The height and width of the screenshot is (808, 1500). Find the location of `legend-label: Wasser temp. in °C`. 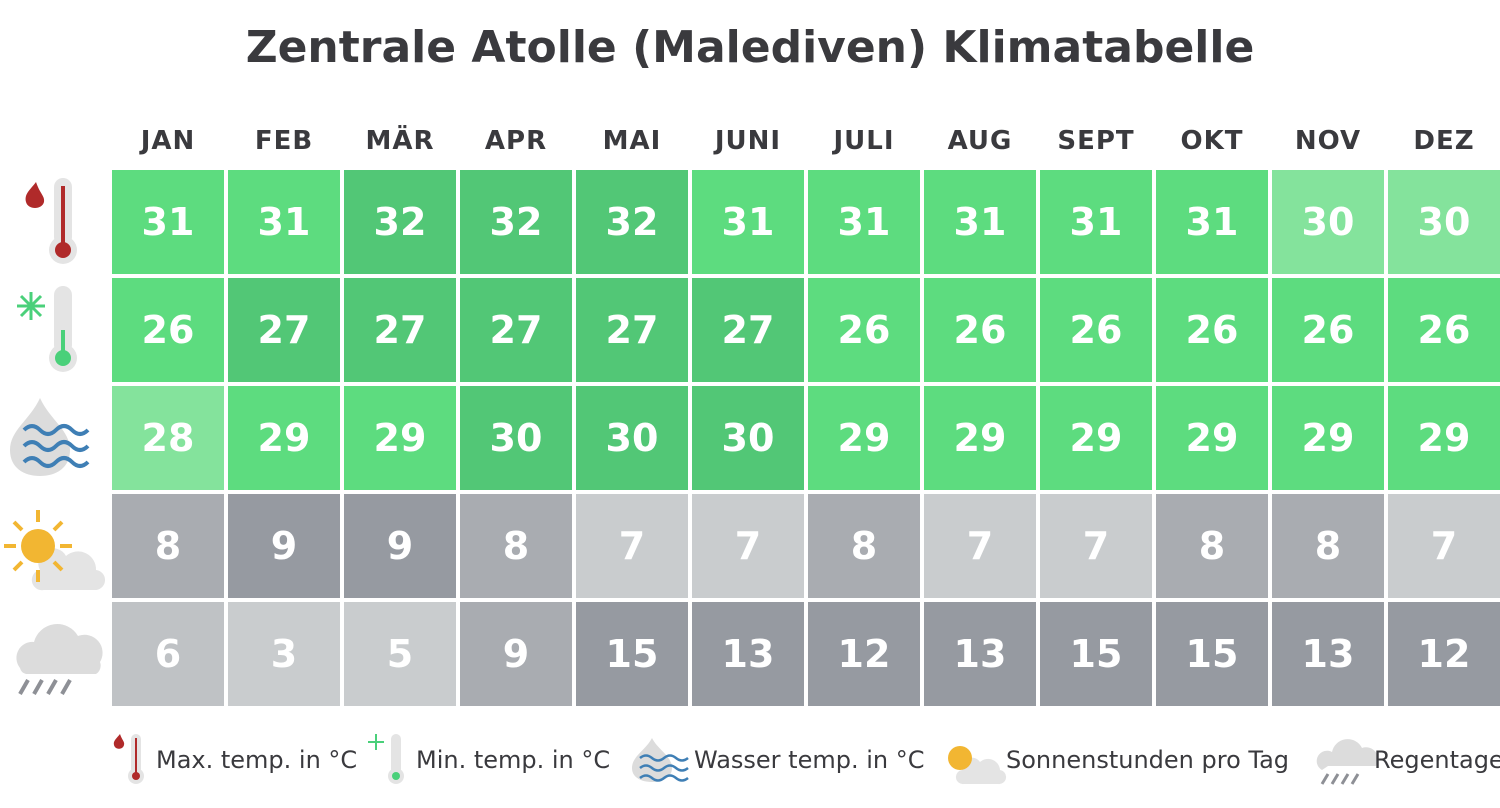

legend-label: Wasser temp. in °C is located at coordinates (809, 760).